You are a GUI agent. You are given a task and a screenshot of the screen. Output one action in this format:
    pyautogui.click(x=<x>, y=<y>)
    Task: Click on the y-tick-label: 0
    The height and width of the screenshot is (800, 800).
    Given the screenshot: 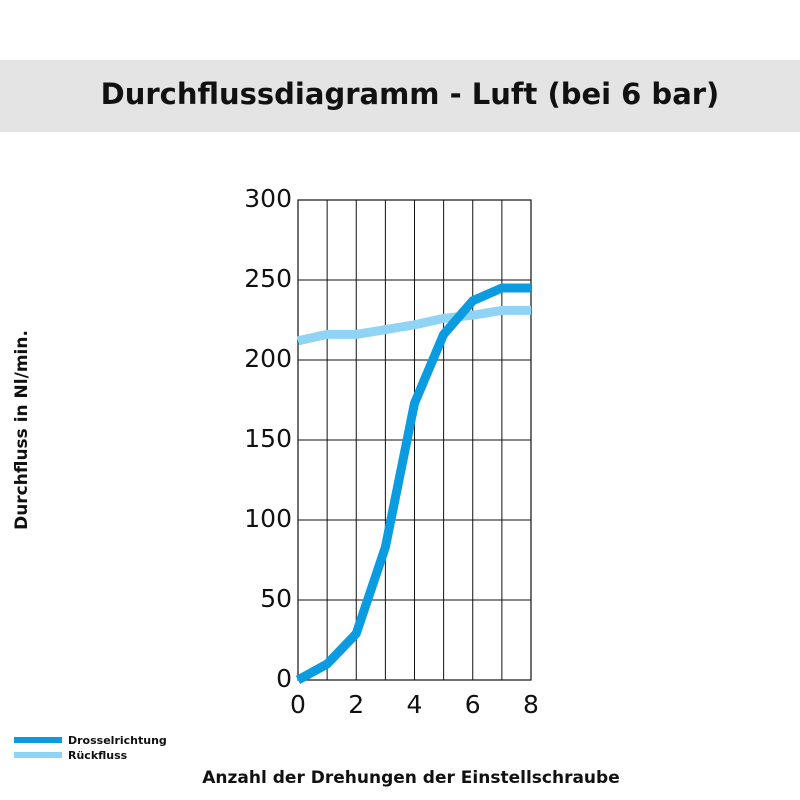 What is the action you would take?
    pyautogui.click(x=284, y=678)
    